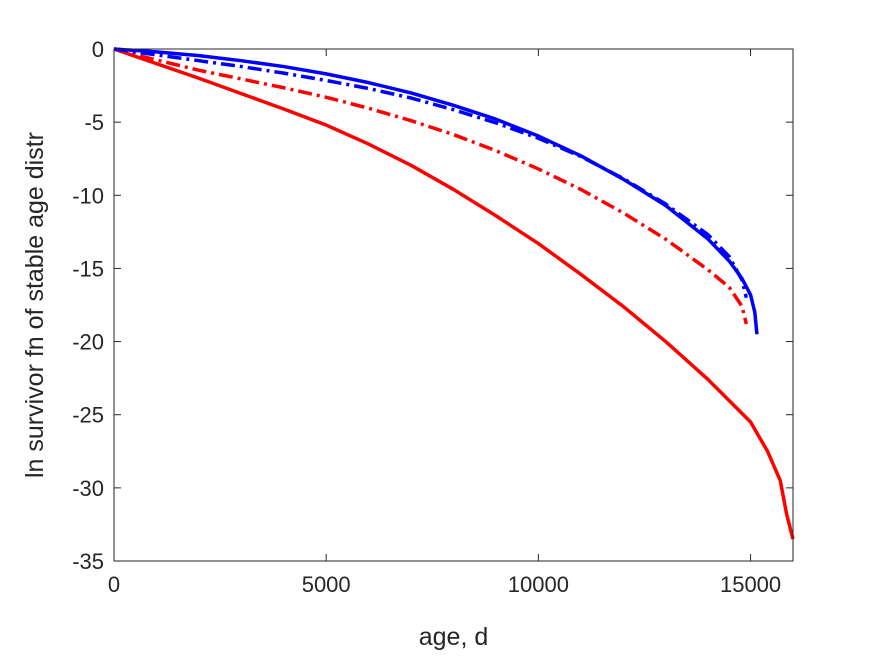 Image resolution: width=875 pixels, height=656 pixels. Describe the element at coordinates (326, 584) in the screenshot. I see `x-tick-label: 5000` at that location.